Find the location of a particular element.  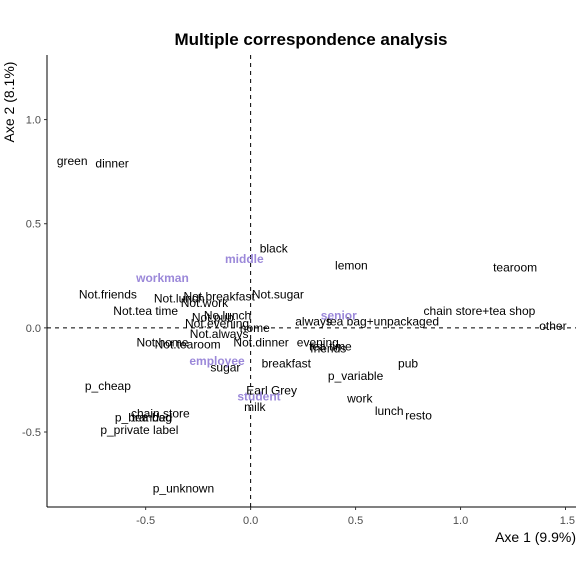

x-tick-label: -0.5 is located at coordinates (145, 521).